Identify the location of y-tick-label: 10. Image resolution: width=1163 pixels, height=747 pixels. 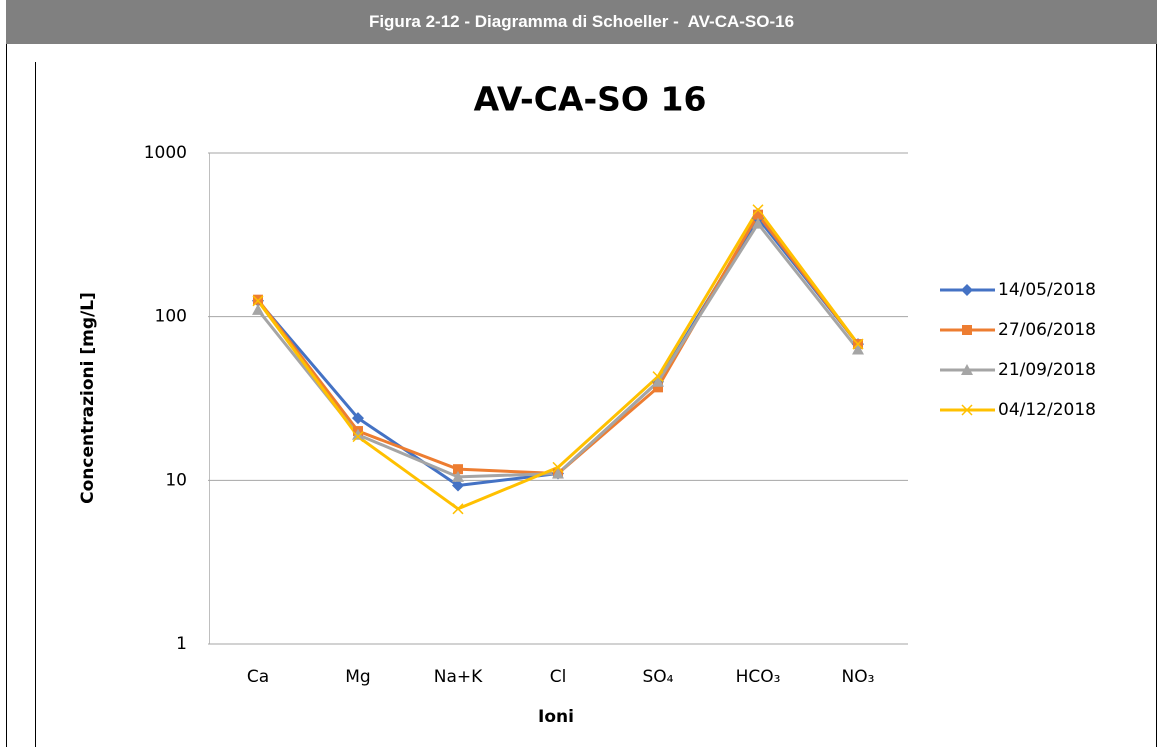
(176, 480).